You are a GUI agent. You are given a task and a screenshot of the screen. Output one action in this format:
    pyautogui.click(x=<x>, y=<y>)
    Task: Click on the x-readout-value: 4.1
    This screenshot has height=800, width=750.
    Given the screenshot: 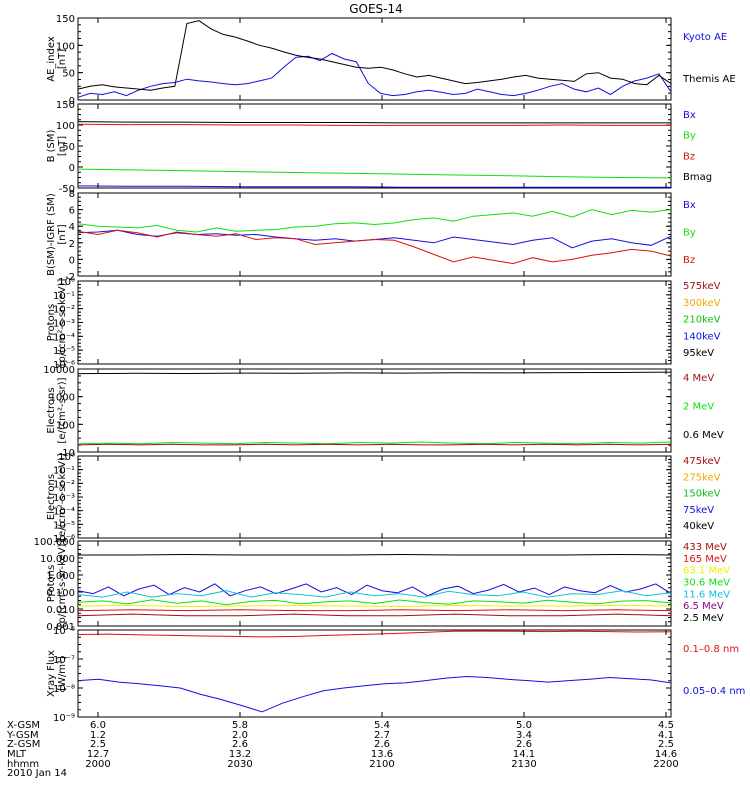 What is the action you would take?
    pyautogui.click(x=666, y=735)
    